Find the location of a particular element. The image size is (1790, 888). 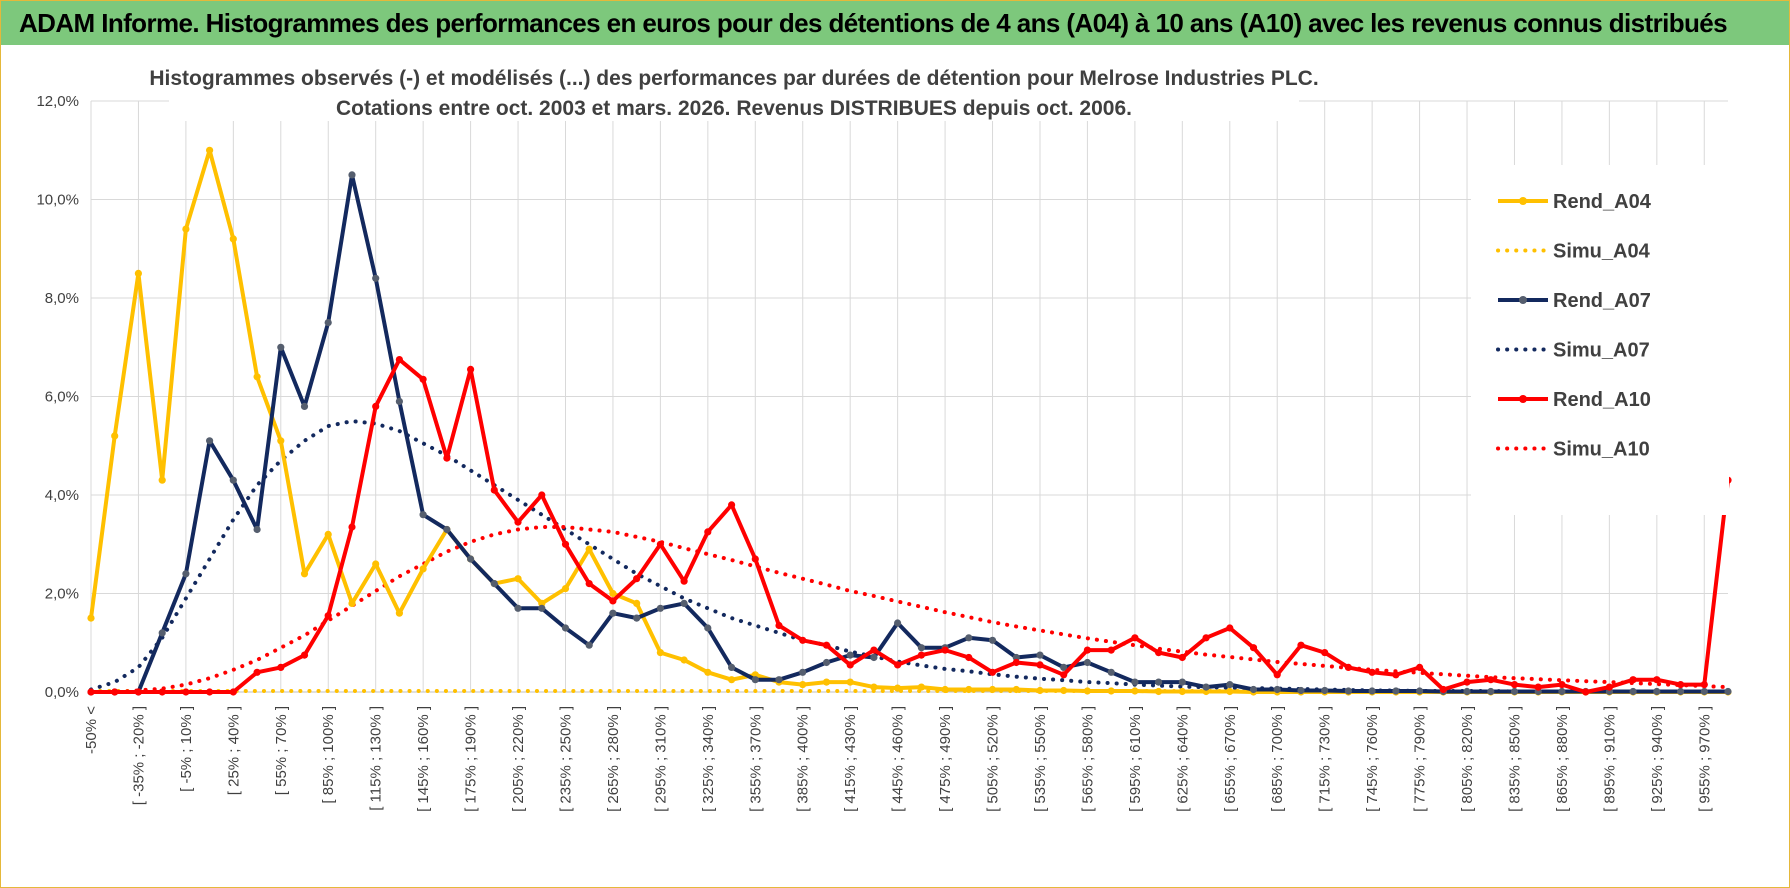

x-tick-label: -50% < is located at coordinates (91, 730).